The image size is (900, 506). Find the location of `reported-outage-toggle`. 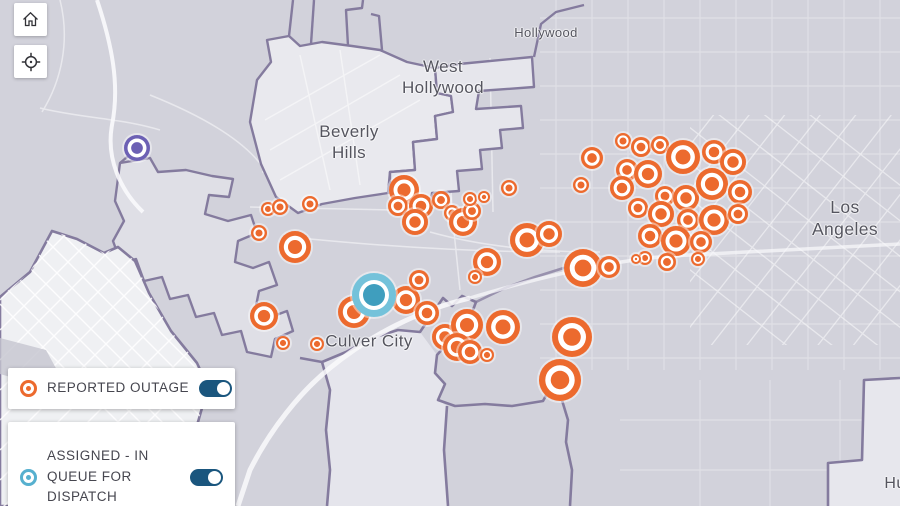

reported-outage-toggle is located at coordinates (216, 388).